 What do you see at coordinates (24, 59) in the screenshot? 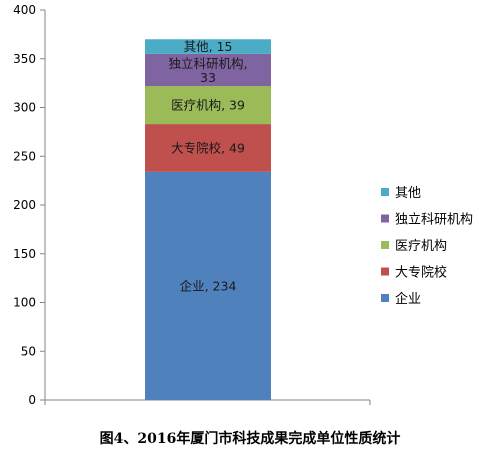
I see `y-tick-label: 350` at bounding box center [24, 59].